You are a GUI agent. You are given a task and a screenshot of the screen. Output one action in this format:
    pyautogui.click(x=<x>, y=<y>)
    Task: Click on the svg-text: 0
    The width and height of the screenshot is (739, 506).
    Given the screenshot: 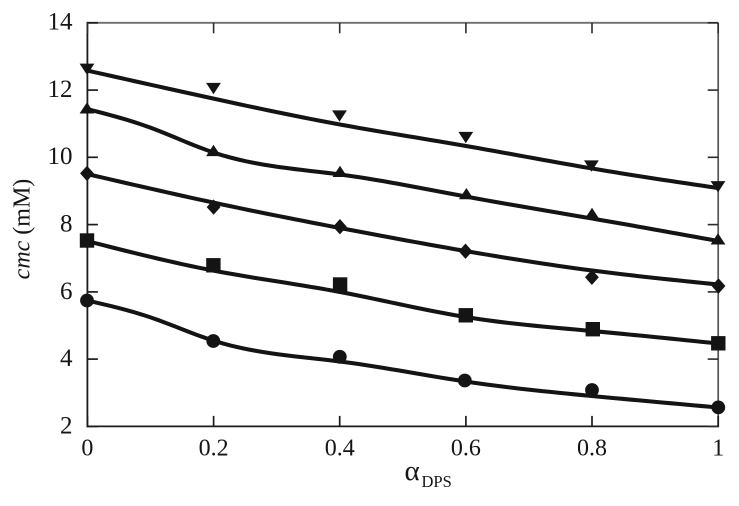 What is the action you would take?
    pyautogui.click(x=87, y=449)
    